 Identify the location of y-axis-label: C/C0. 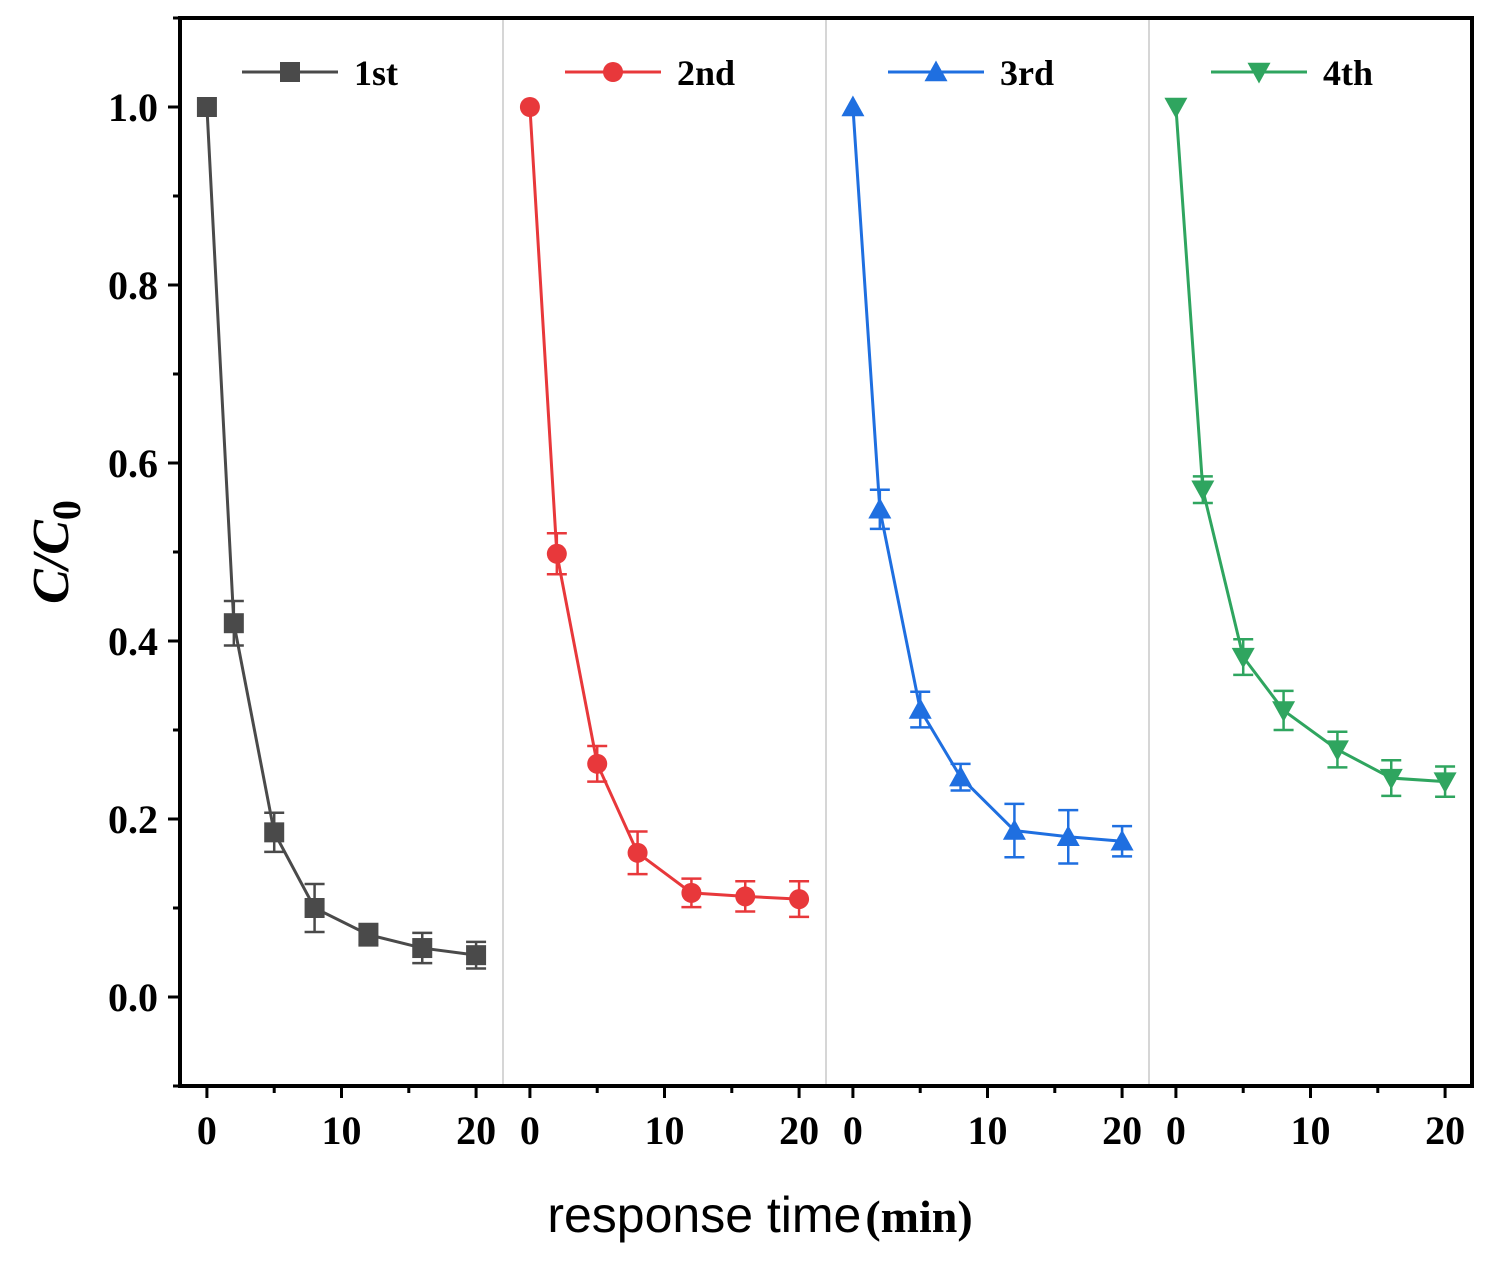
(56, 552).